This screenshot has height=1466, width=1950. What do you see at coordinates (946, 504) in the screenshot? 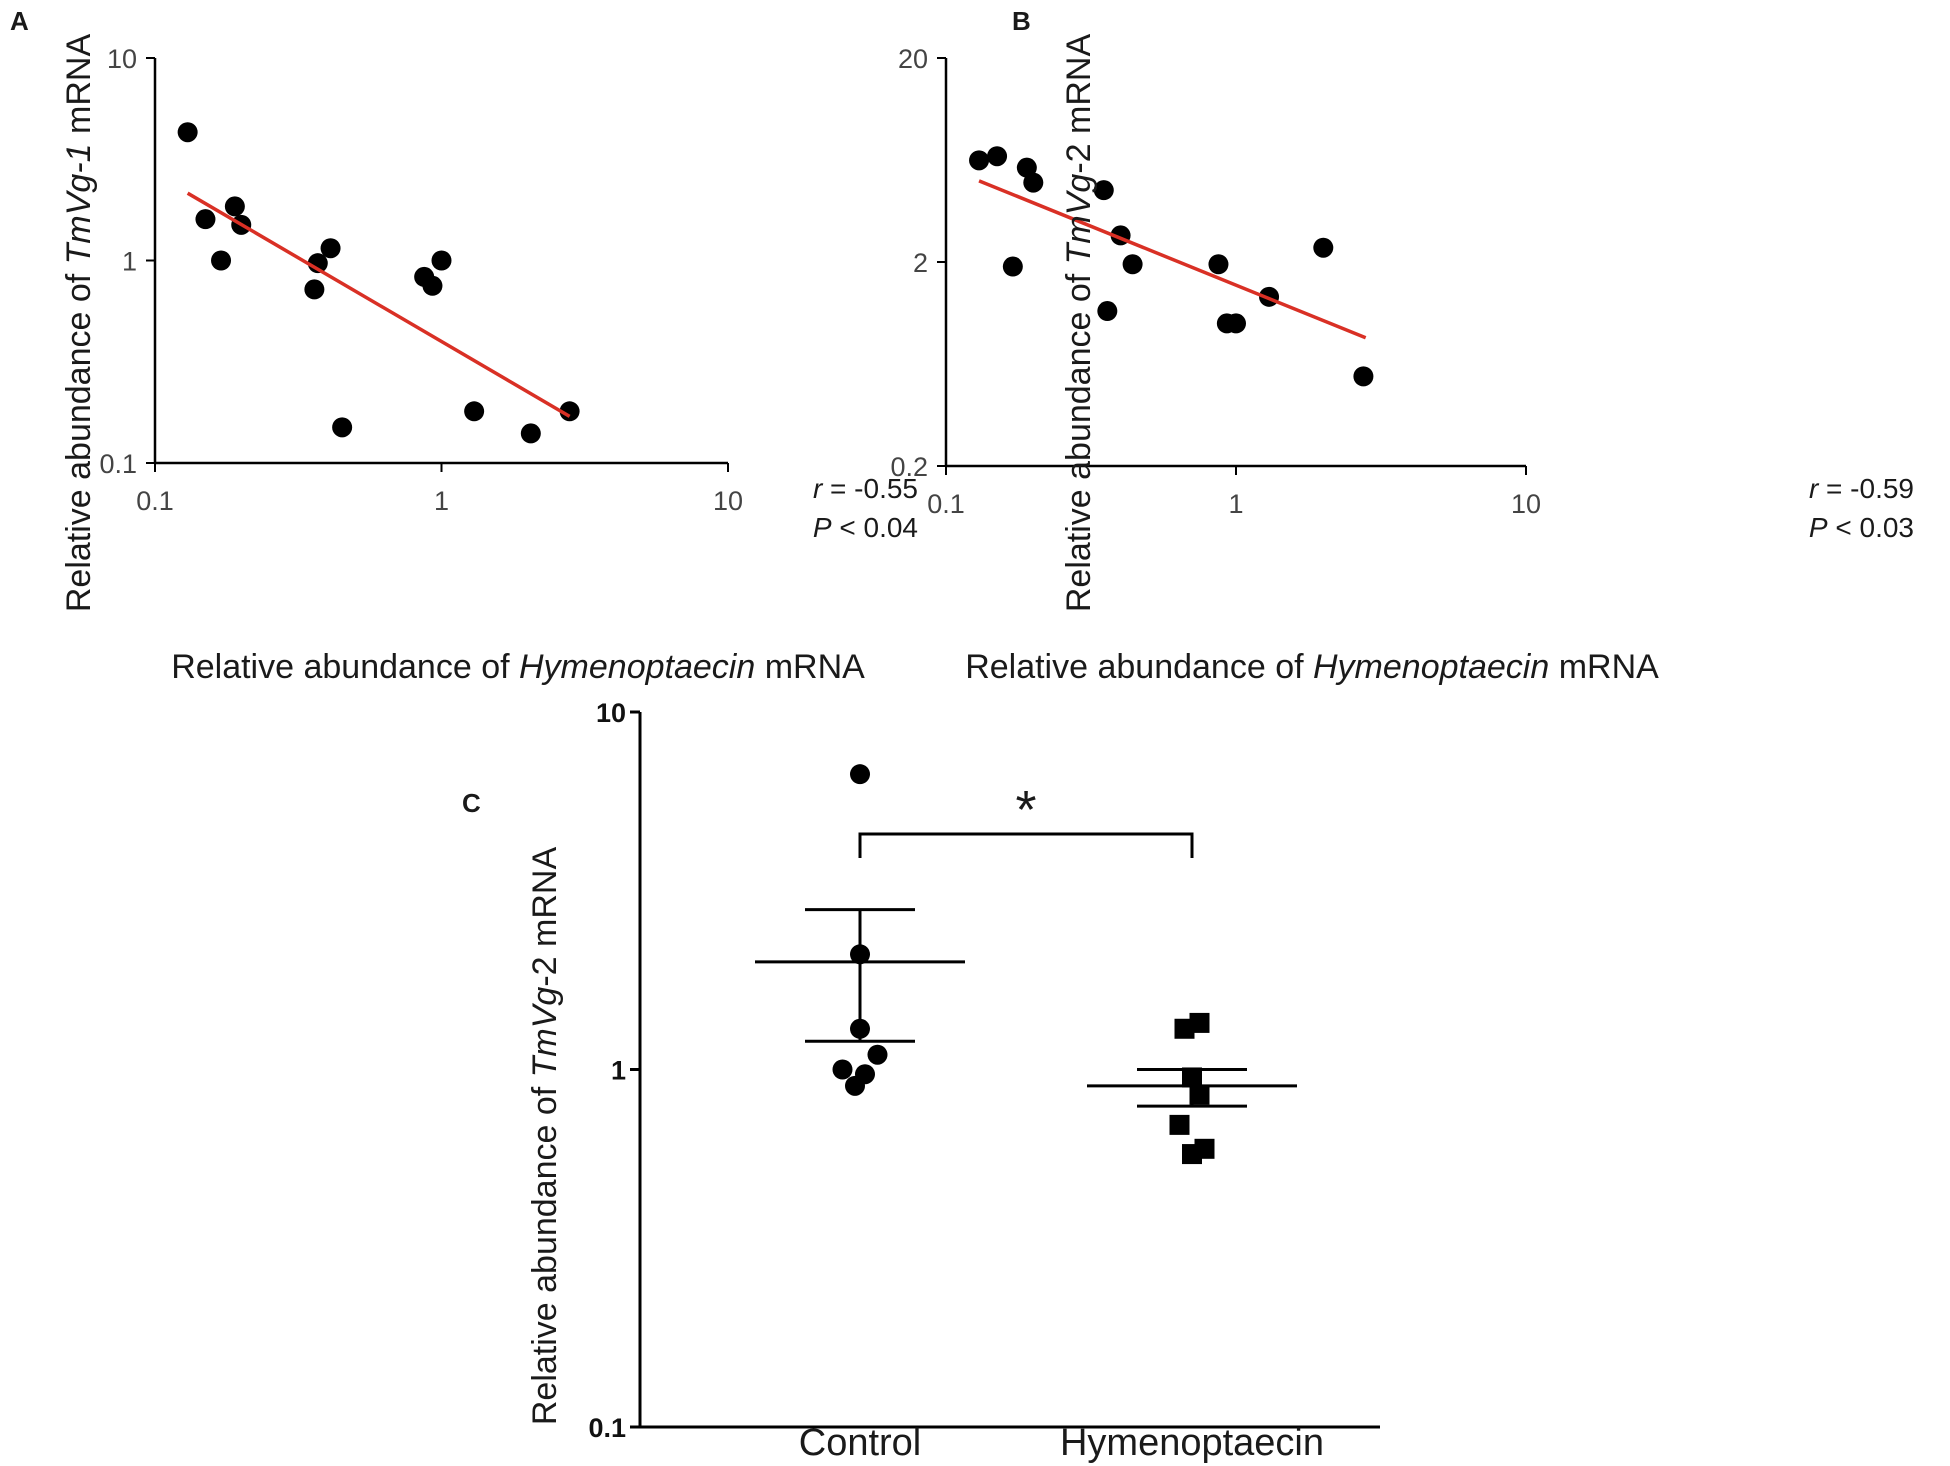
I see `panel-b-x-tick-label: 0.1` at bounding box center [946, 504].